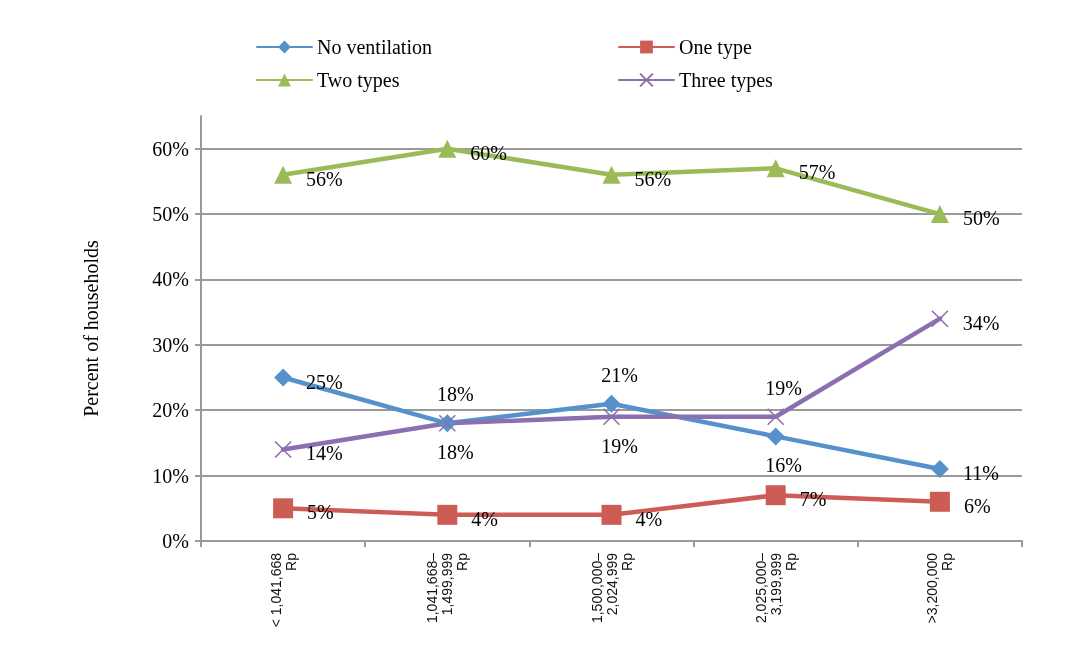 The image size is (1084, 663). I want to click on legend-label: Three types, so click(726, 80).